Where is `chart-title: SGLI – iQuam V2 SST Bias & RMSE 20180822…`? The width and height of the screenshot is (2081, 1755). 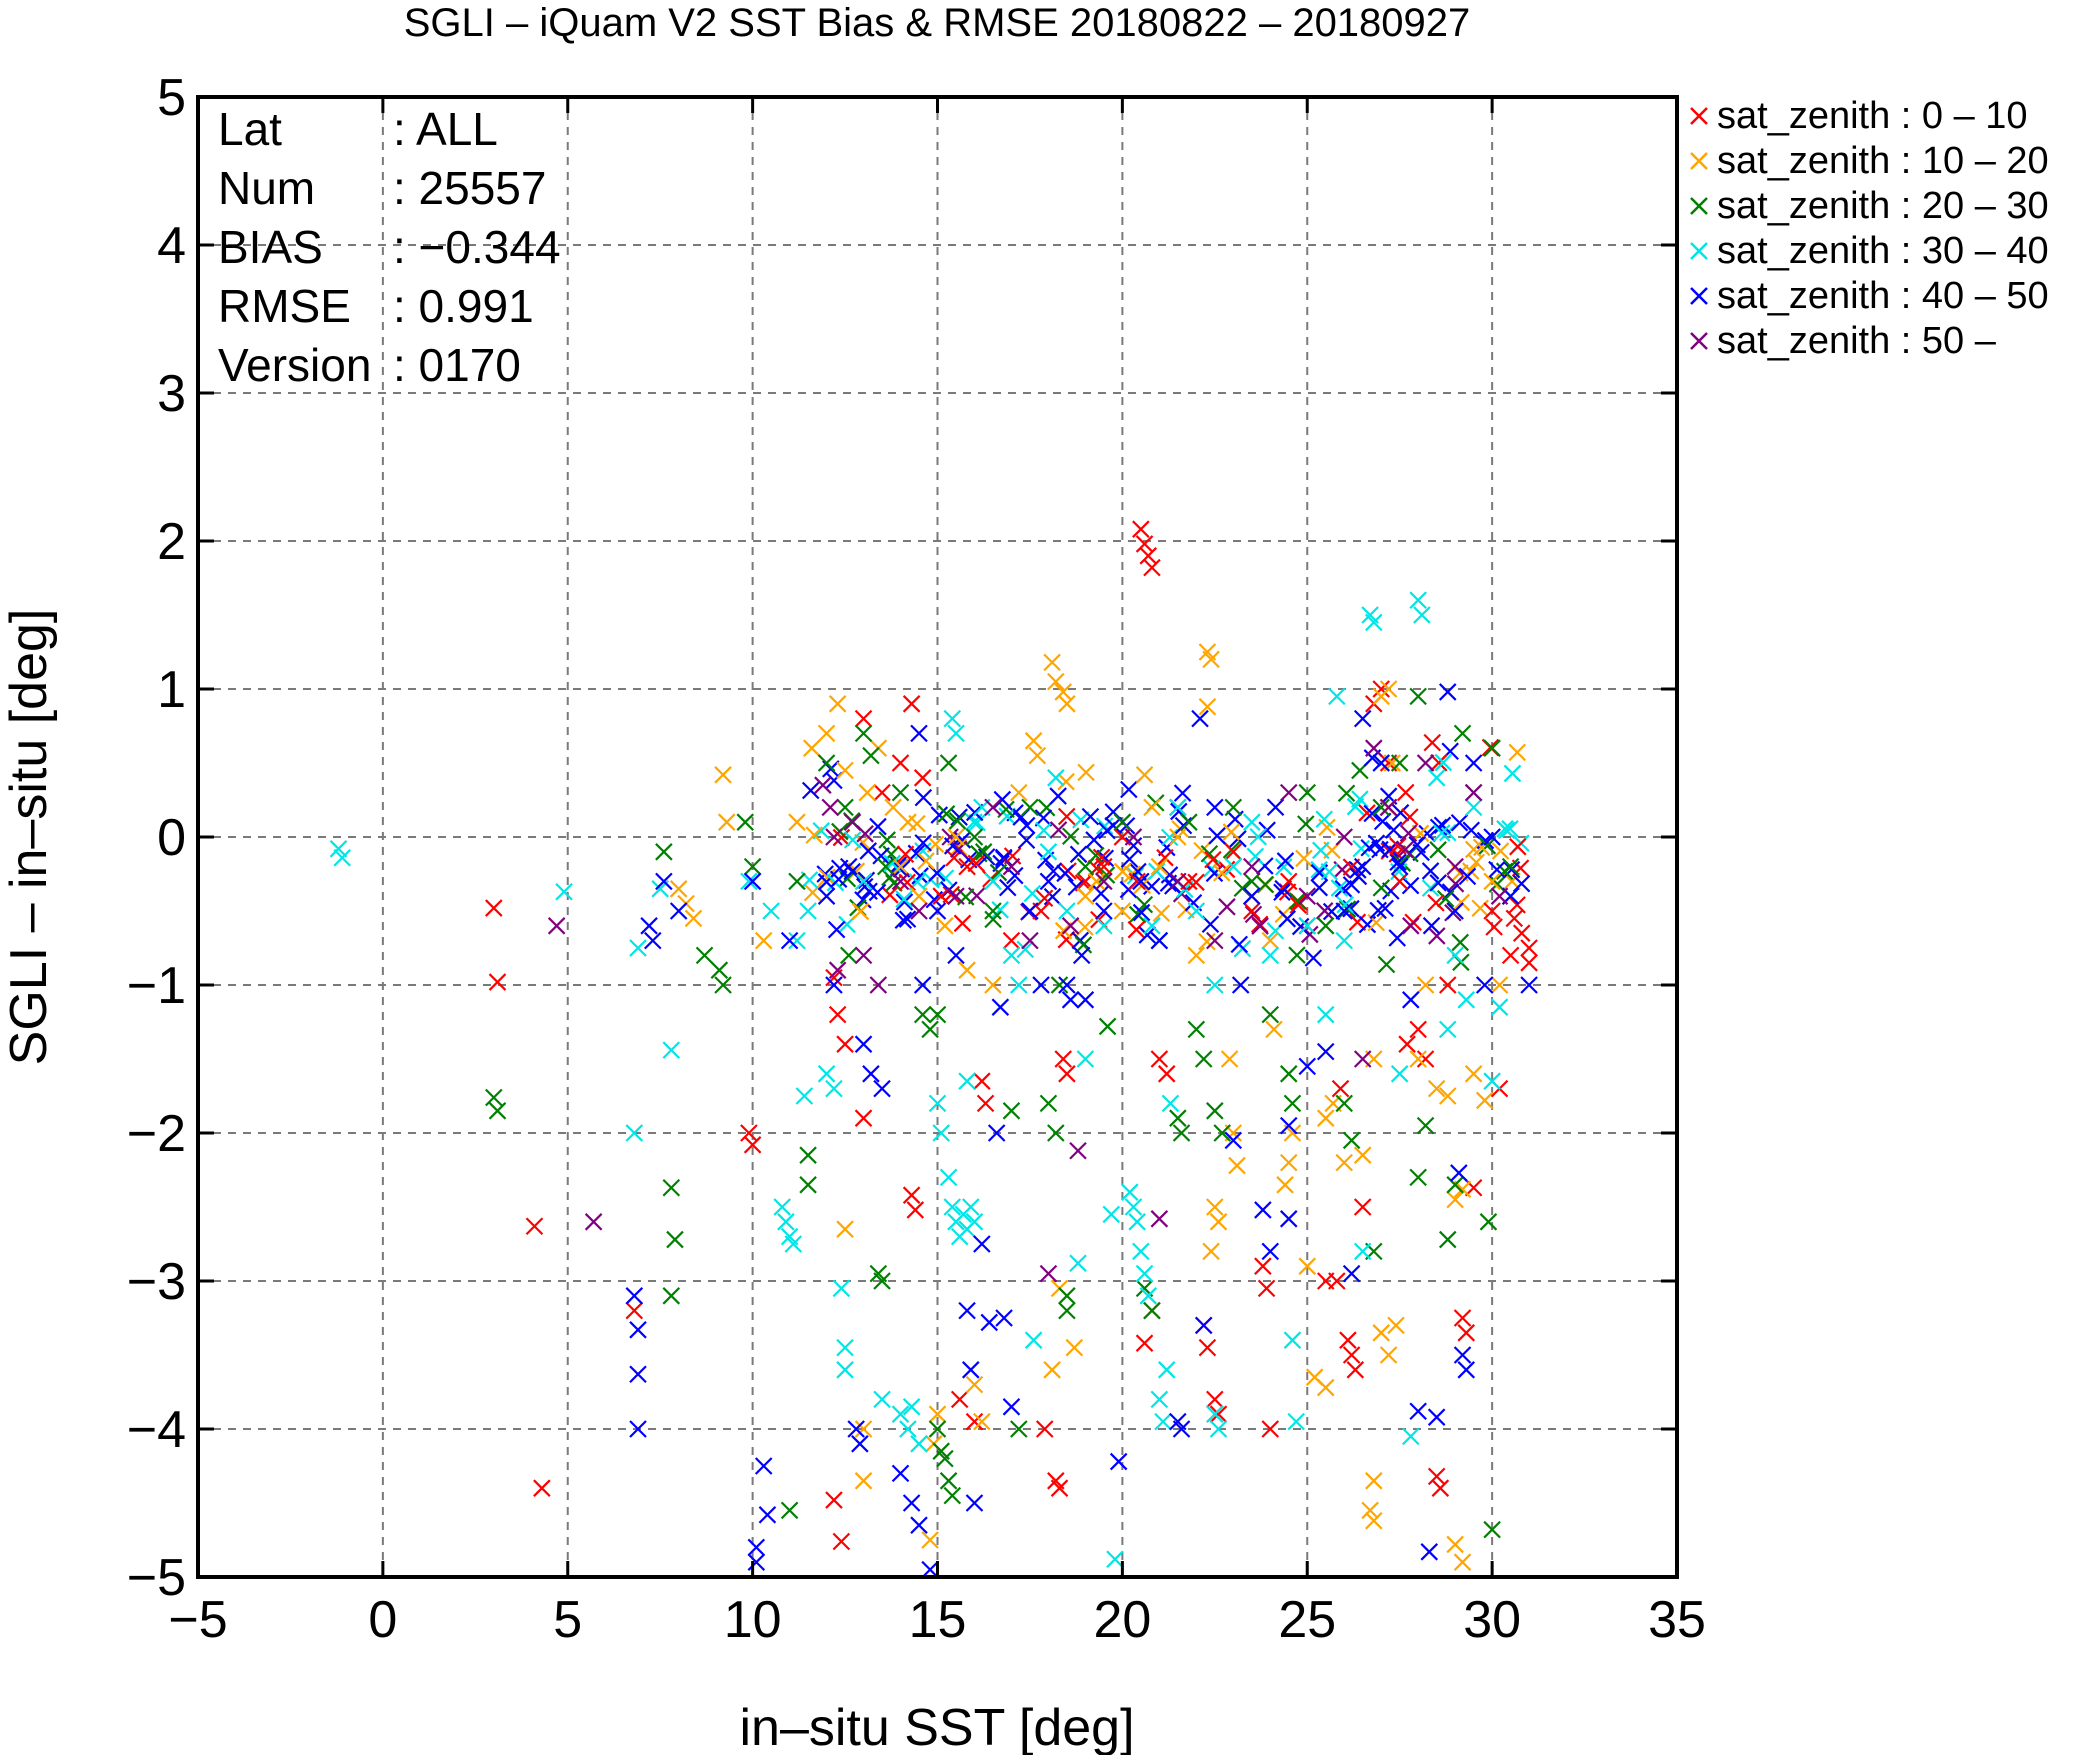 chart-title: SGLI – iQuam V2 SST Bias & RMSE 20180822… is located at coordinates (937, 23).